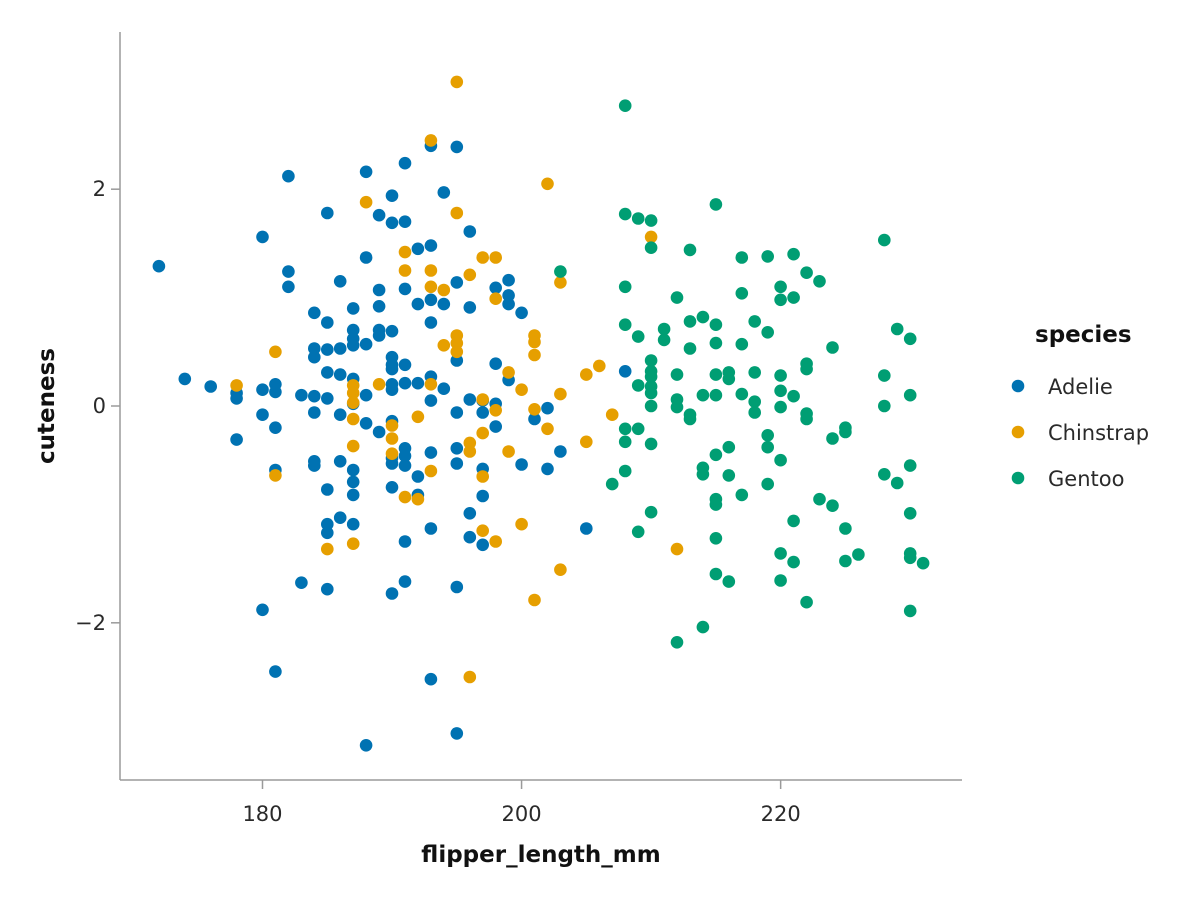 This screenshot has height=900, width=1200. Describe the element at coordinates (1018, 478) in the screenshot. I see `legend-marker-gentoo` at that location.